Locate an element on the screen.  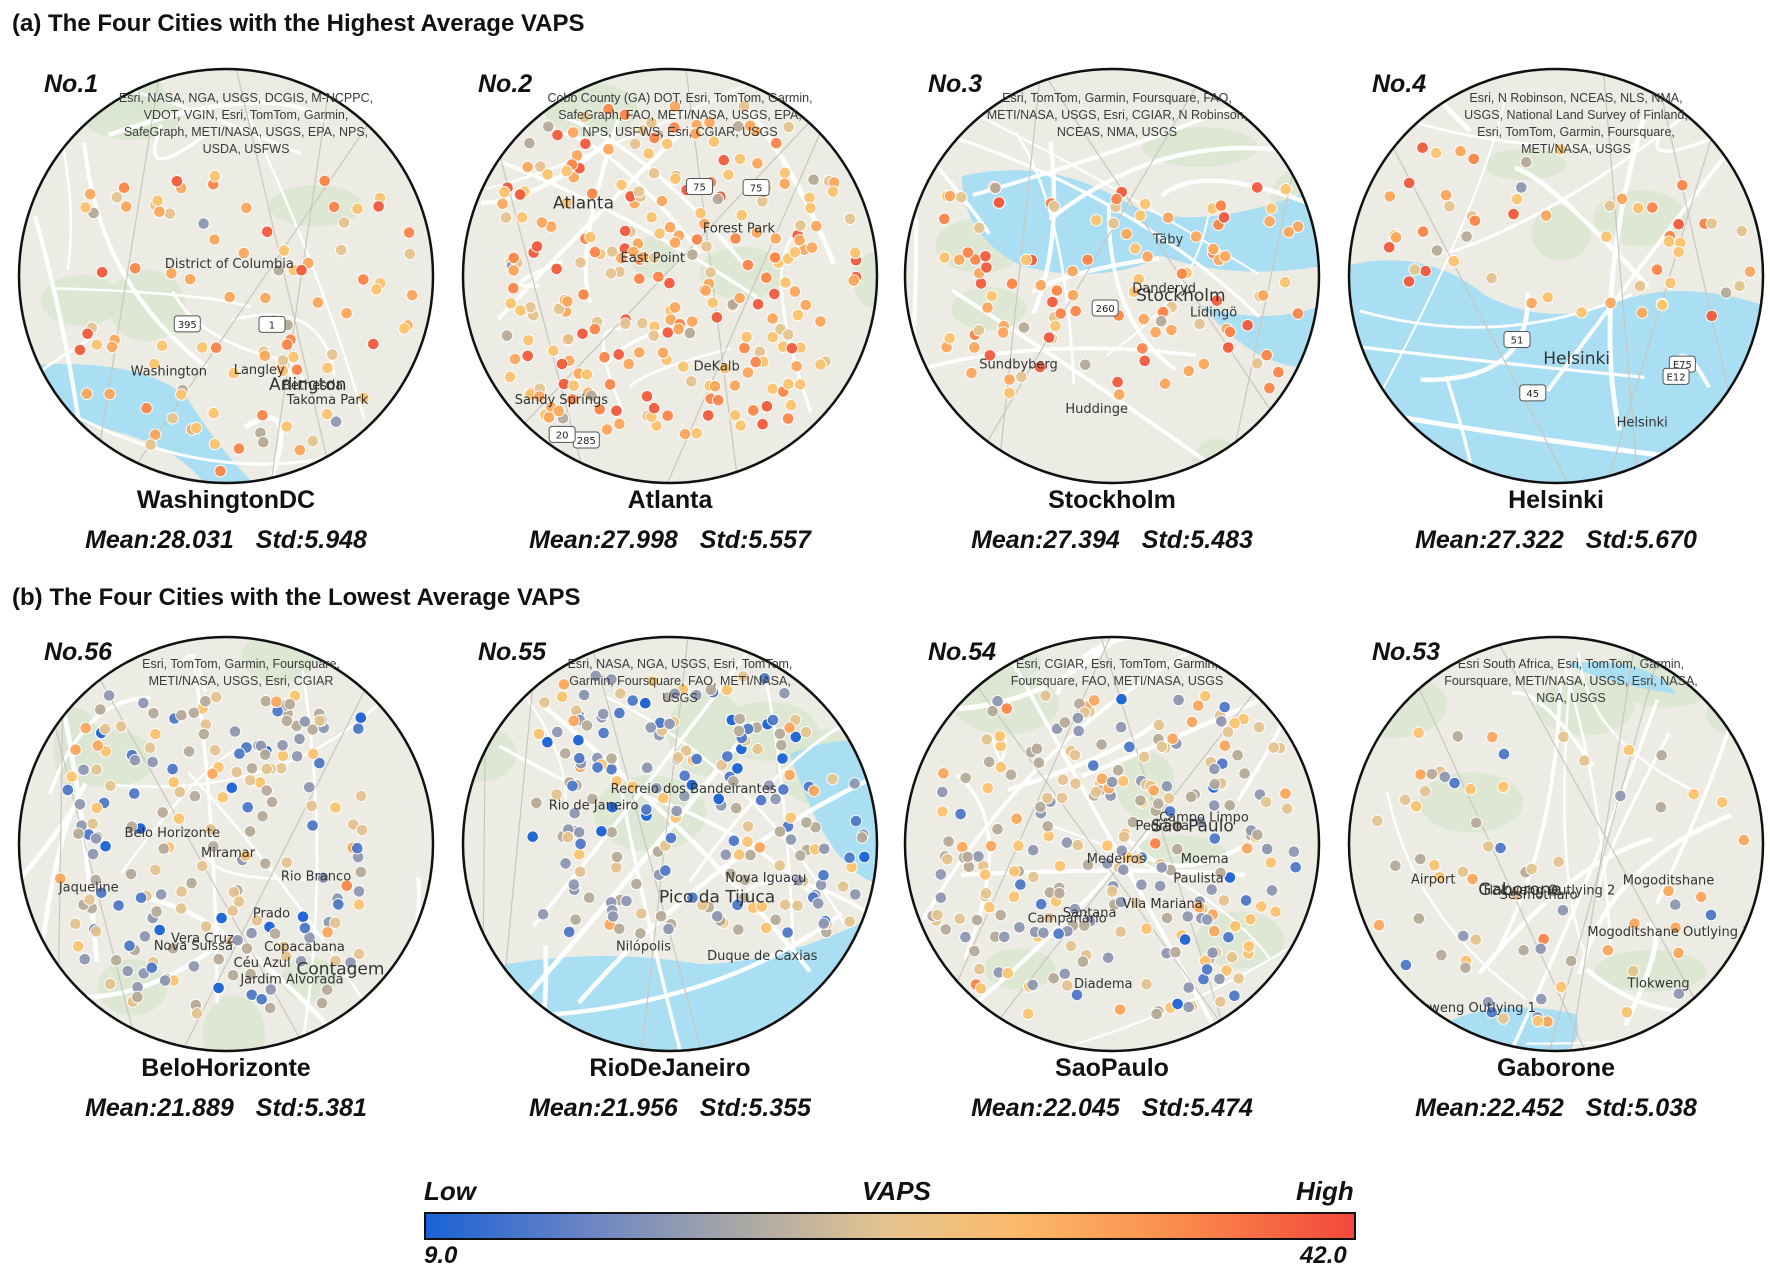
city-map: Helsinki Helsinki E75 45 51 E12 is located at coordinates (1556, 276).